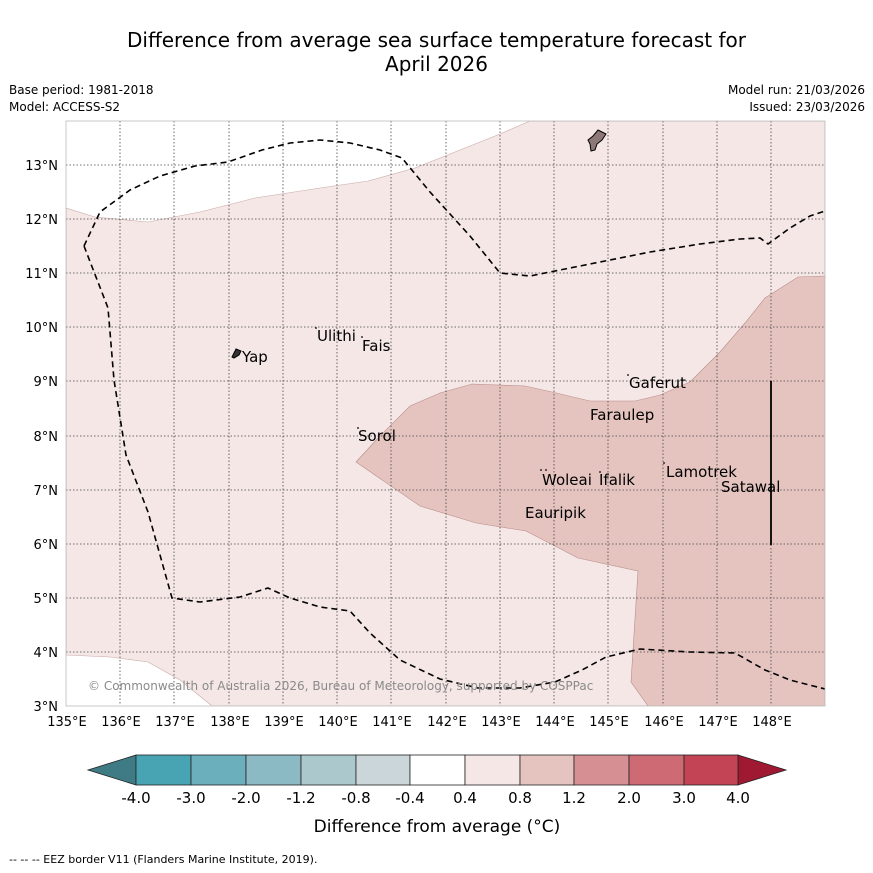 Image resolution: width=873 pixels, height=873 pixels. I want to click on lat-tick-11n: 11°N, so click(41, 274).